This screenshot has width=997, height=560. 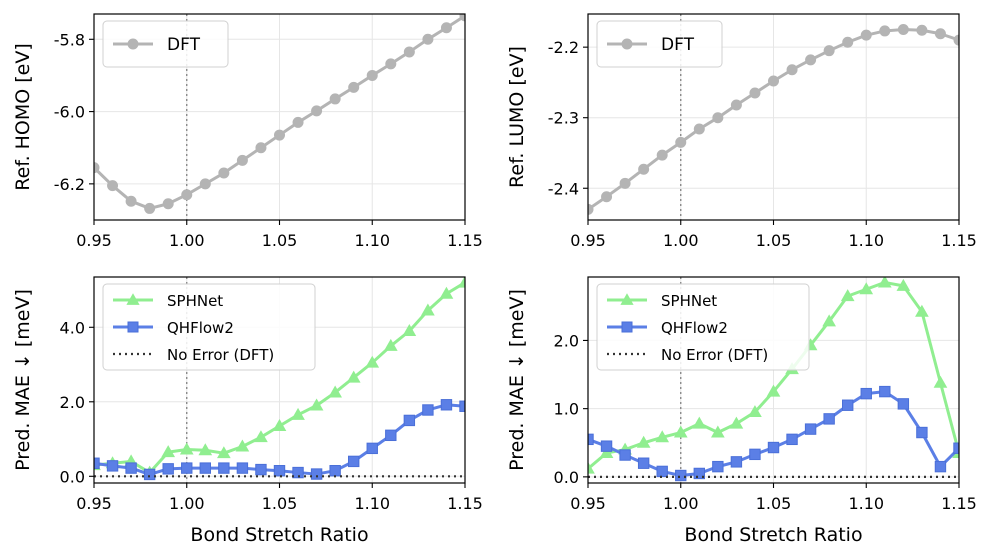 I want to click on panel-bottom-right-x-tick-label: 1.15, so click(x=959, y=503).